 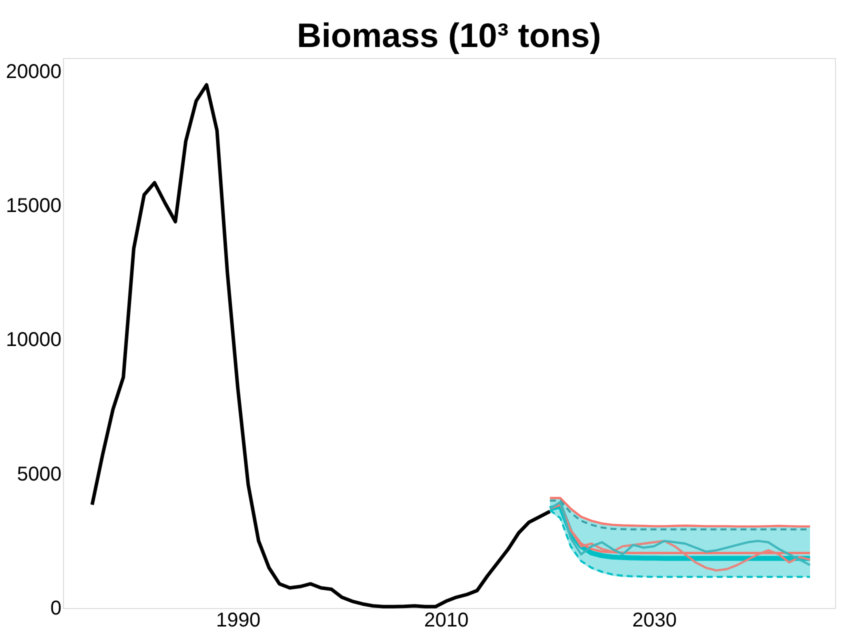 What do you see at coordinates (238, 621) in the screenshot?
I see `x-tick-label: 1990` at bounding box center [238, 621].